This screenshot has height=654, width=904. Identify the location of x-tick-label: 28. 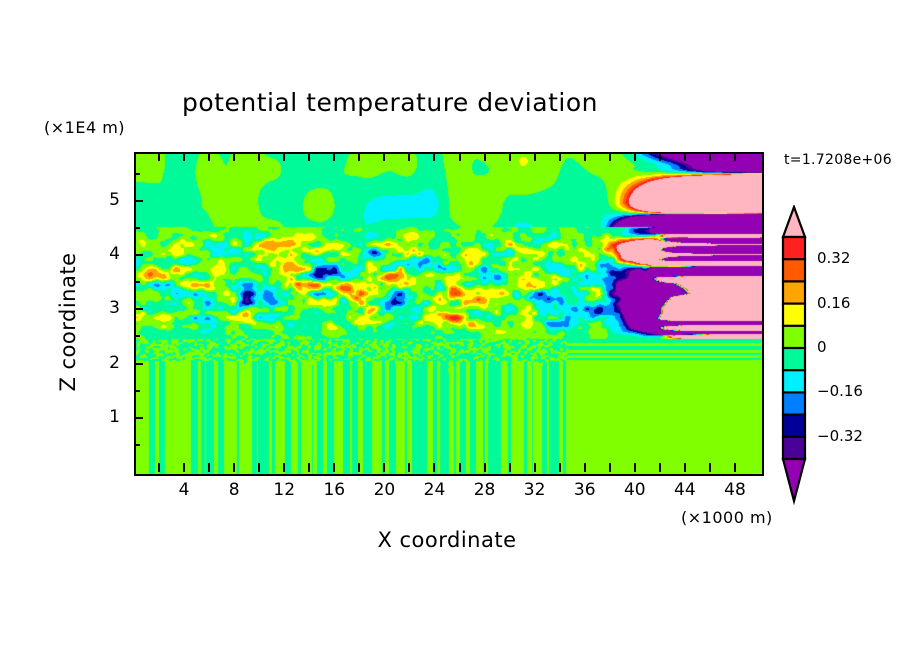
(484, 490).